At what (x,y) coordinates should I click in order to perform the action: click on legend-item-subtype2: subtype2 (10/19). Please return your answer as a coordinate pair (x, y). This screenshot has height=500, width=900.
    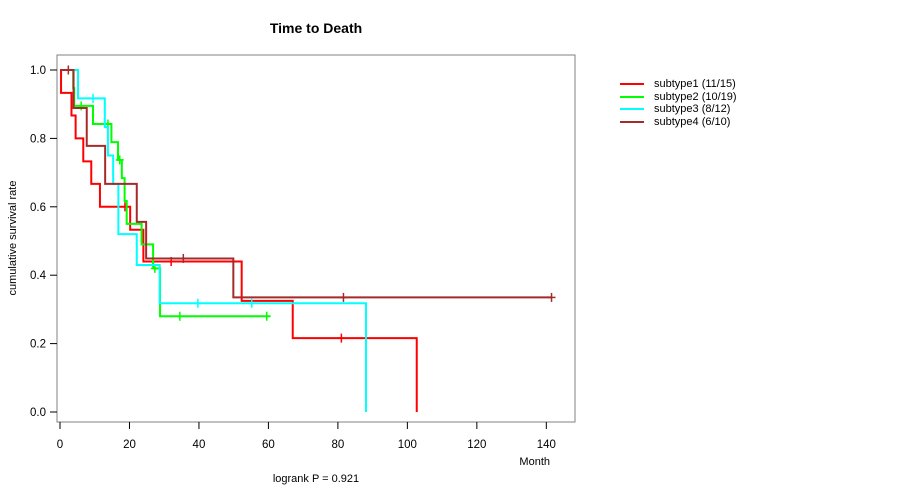
    Looking at the image, I should click on (678, 97).